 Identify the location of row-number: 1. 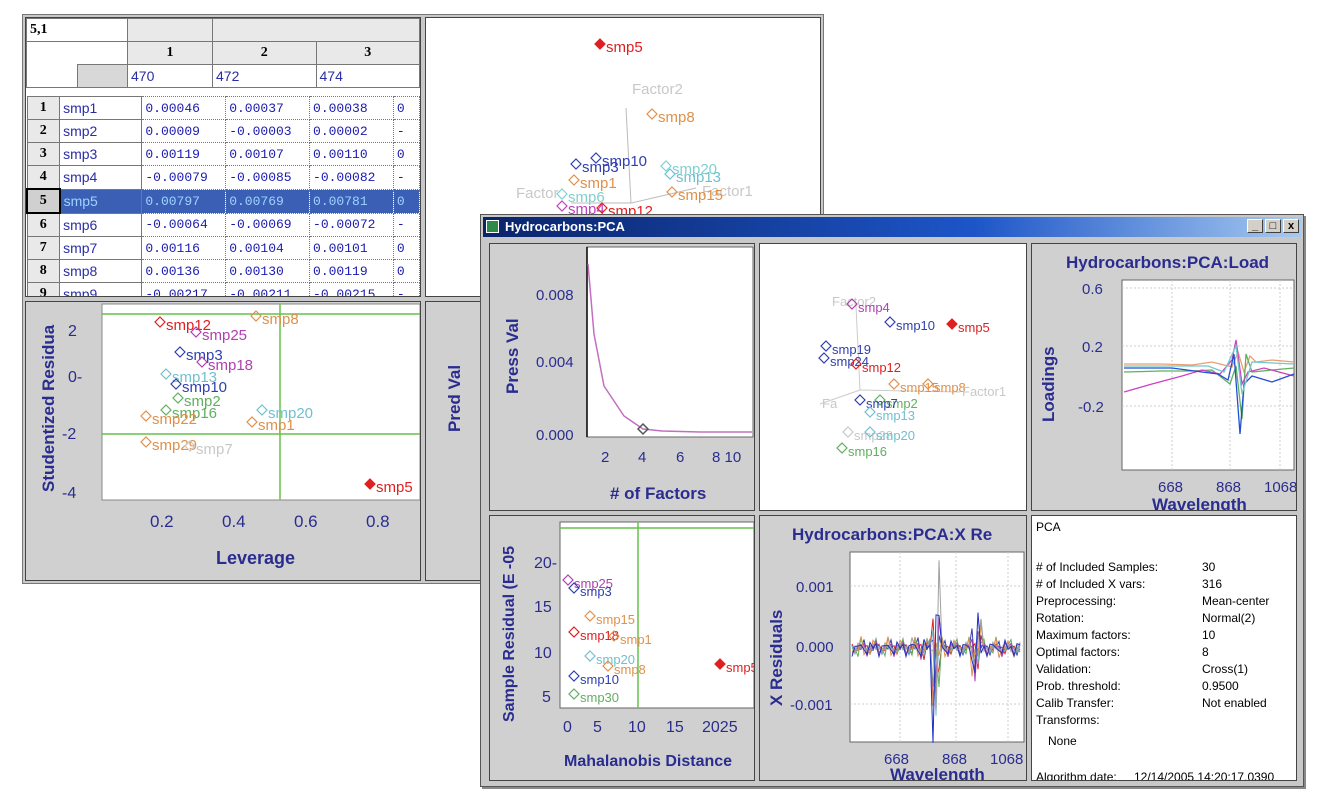
(43, 108).